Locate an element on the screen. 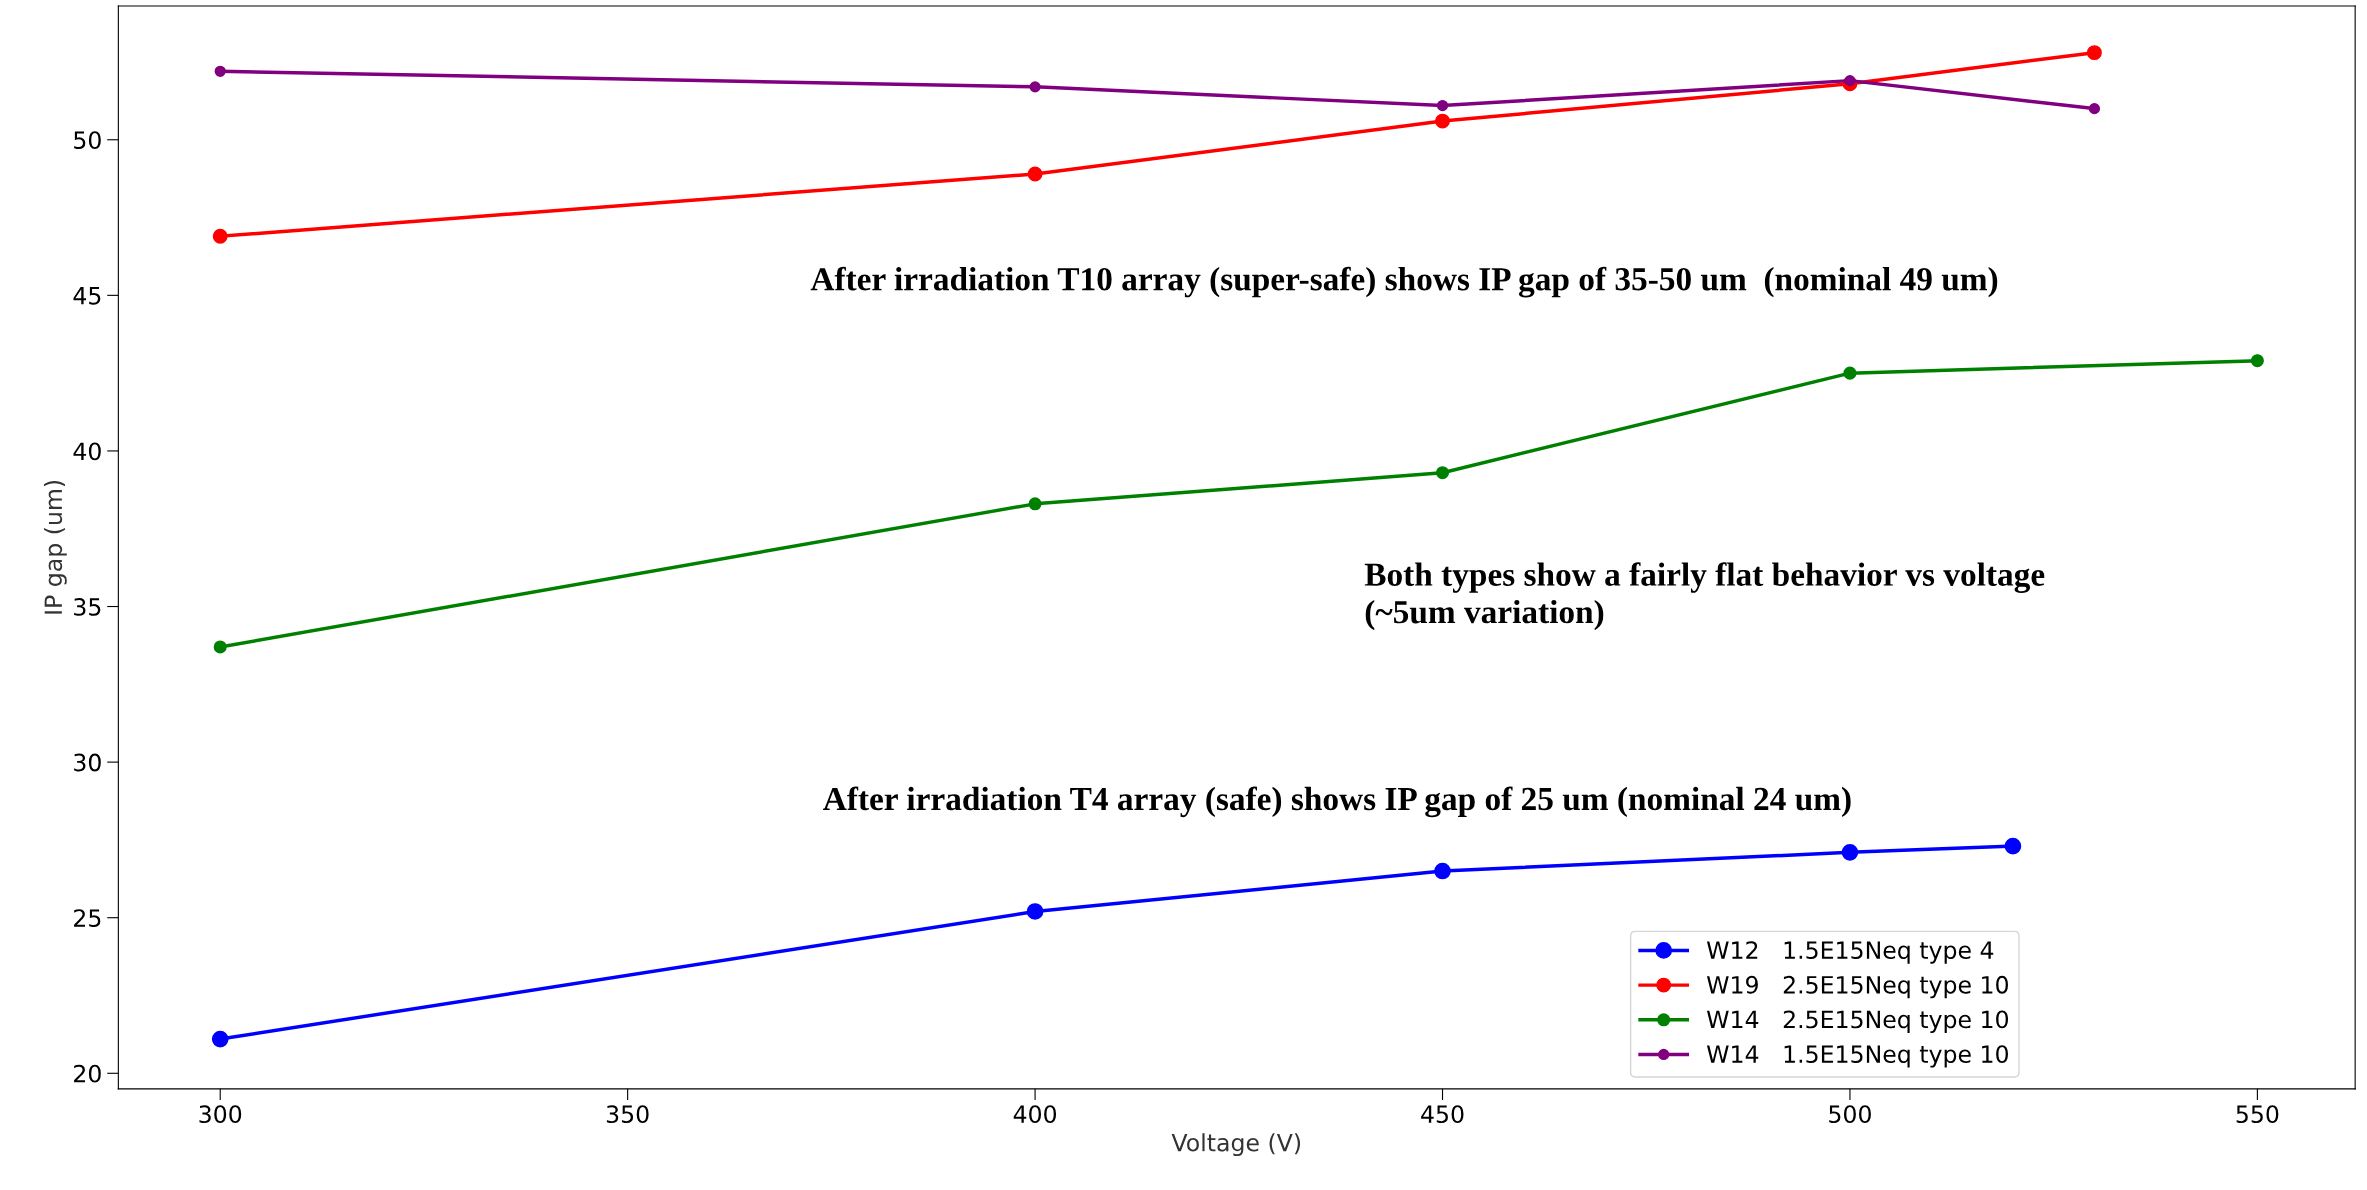 The width and height of the screenshot is (2367, 1190). y-tick-label: 35 is located at coordinates (87, 606).